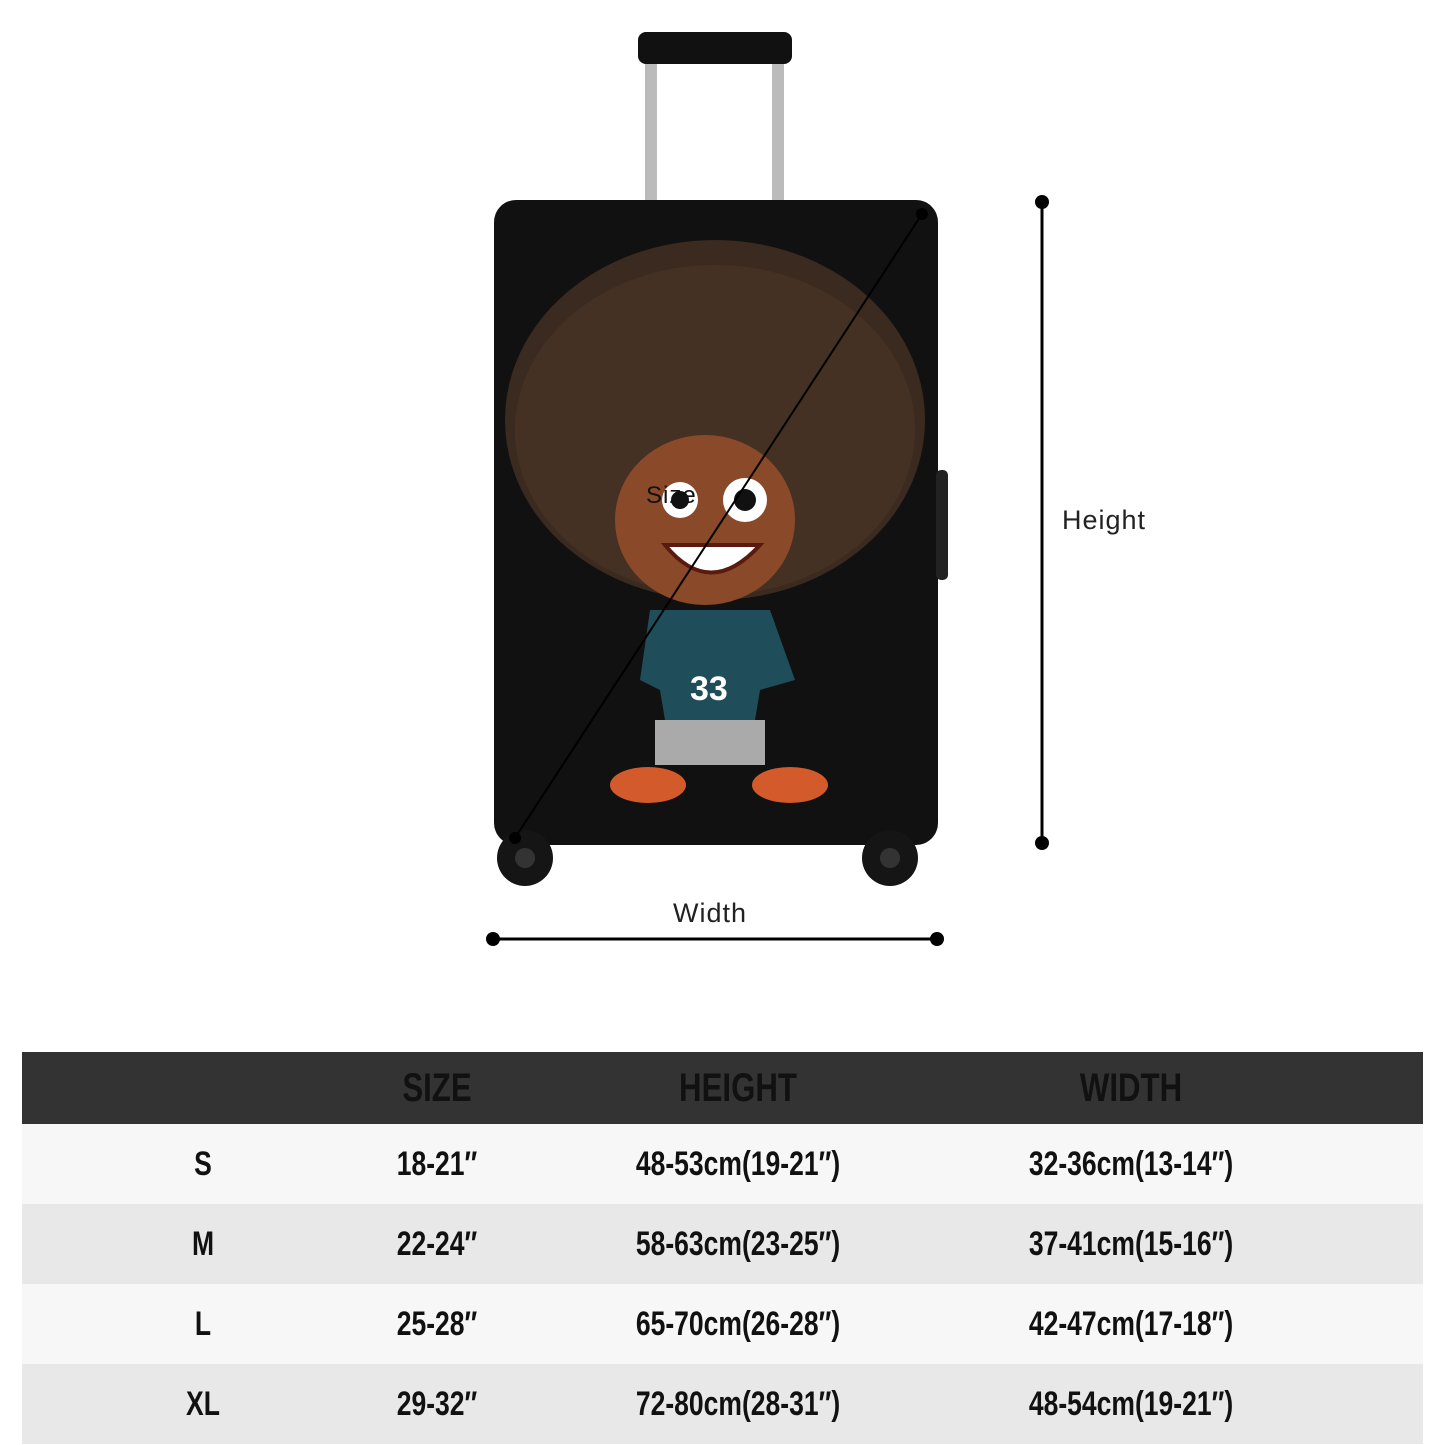  What do you see at coordinates (203, 1403) in the screenshot?
I see `size-letter: XL` at bounding box center [203, 1403].